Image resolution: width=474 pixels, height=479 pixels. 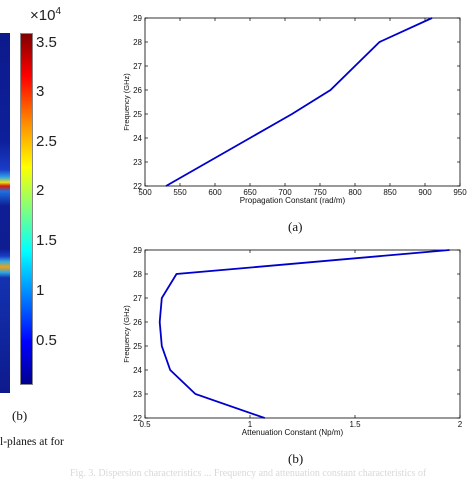 What do you see at coordinates (425, 192) in the screenshot?
I see `x-tick-label: 900` at bounding box center [425, 192].